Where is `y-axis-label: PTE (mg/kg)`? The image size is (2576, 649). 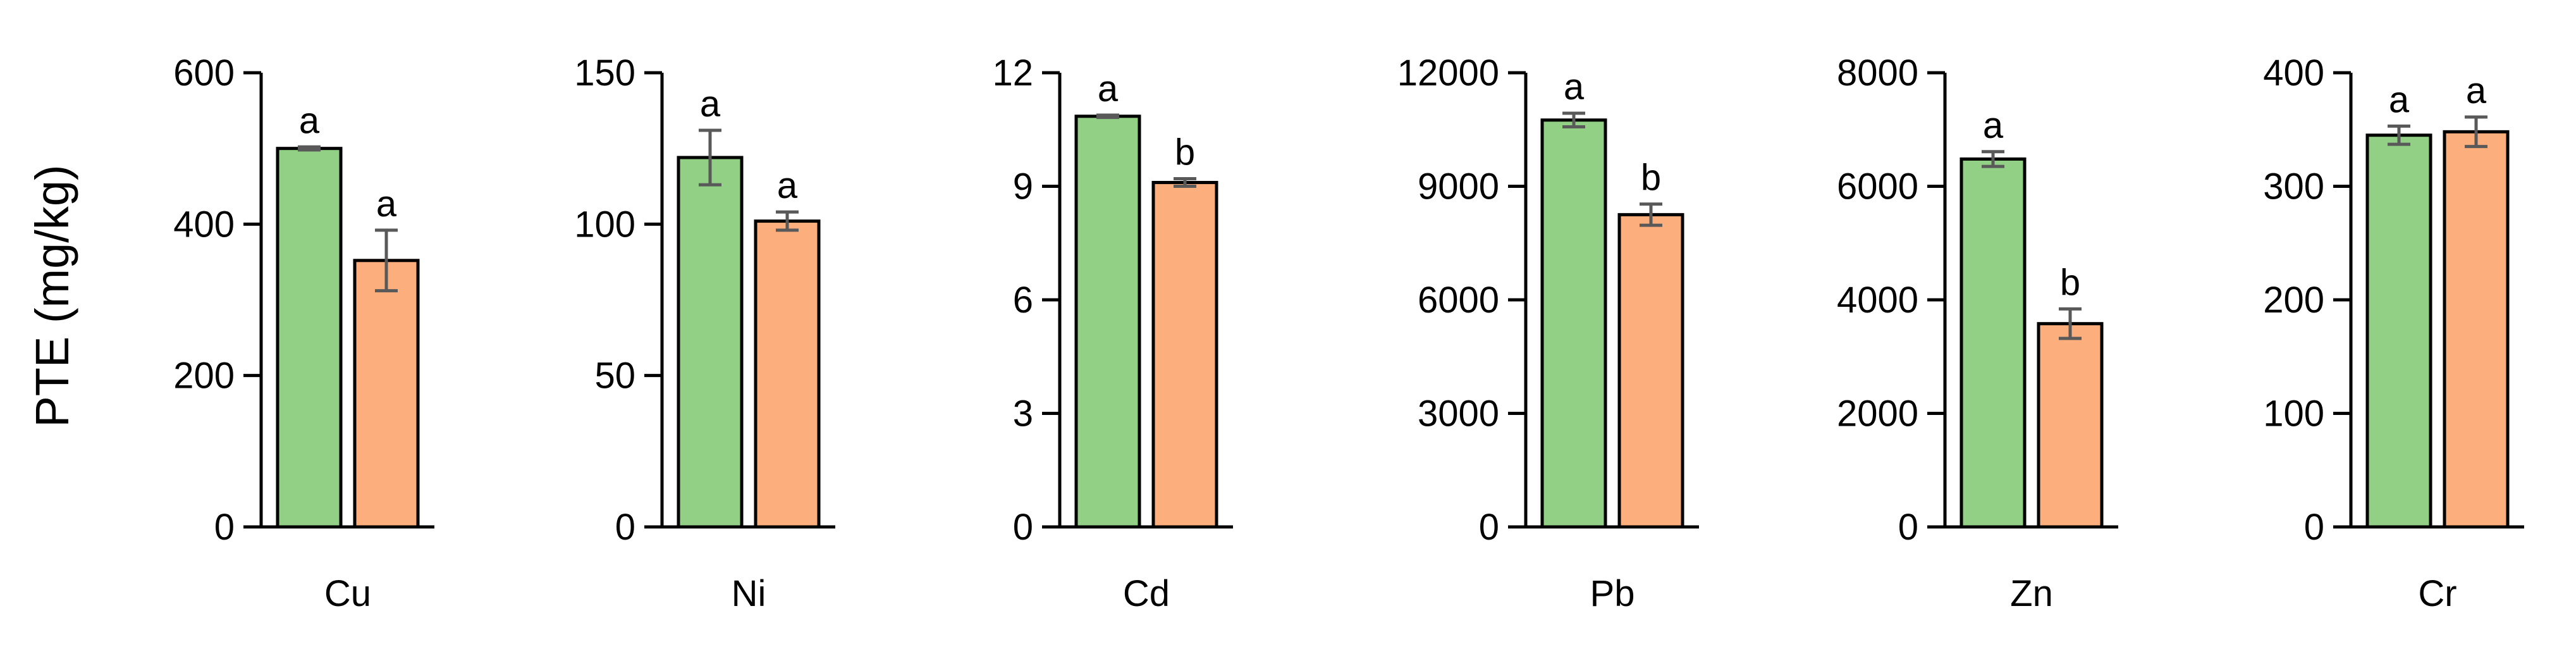 y-axis-label: PTE (mg/kg) is located at coordinates (52, 295).